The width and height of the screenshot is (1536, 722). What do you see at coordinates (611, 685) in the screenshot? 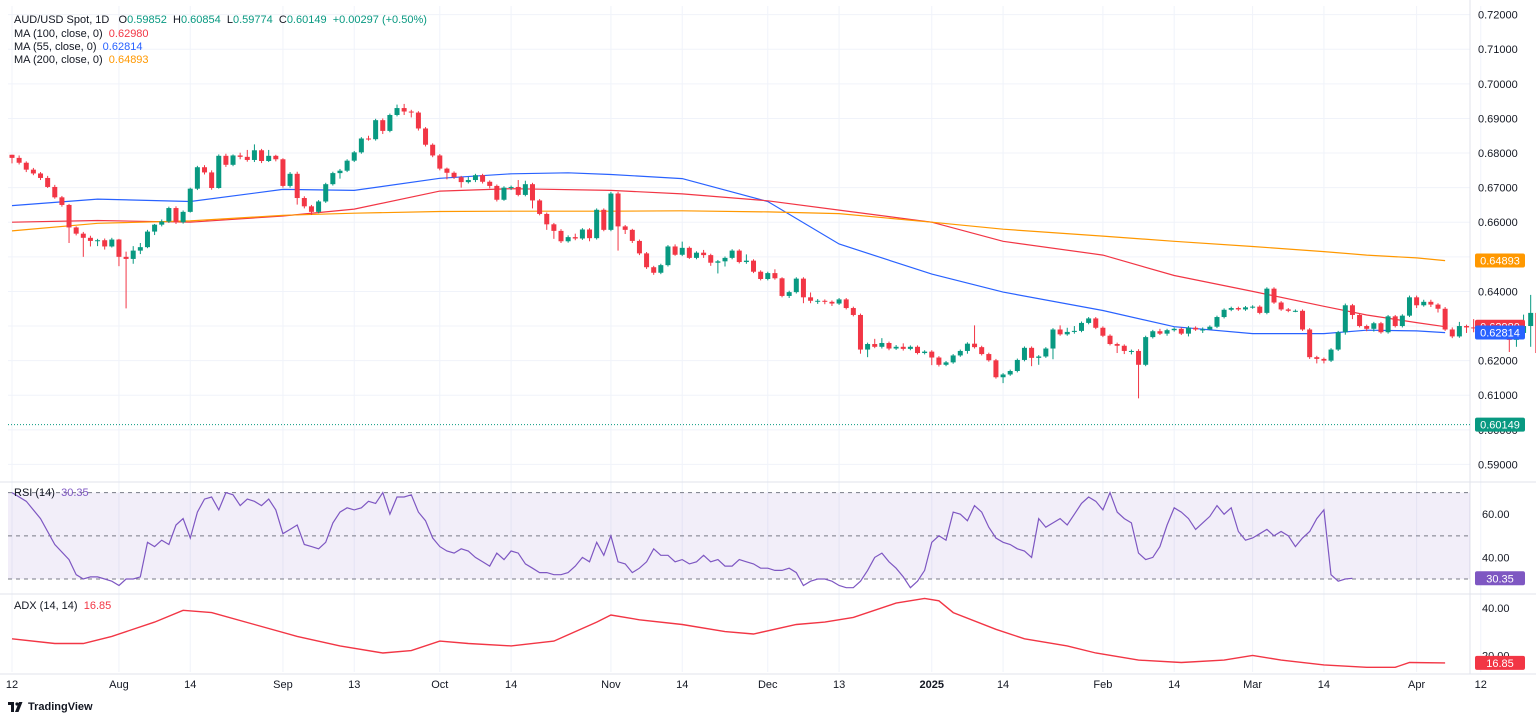
I see `time-tick-label: Nov` at bounding box center [611, 685].